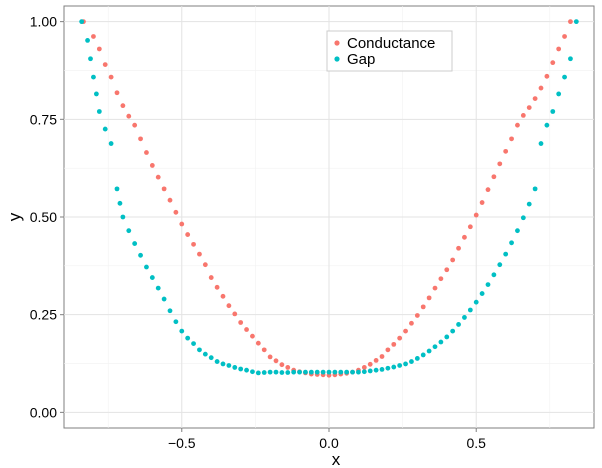 The height and width of the screenshot is (468, 602). What do you see at coordinates (43, 412) in the screenshot?
I see `y-tick-label: 0.00` at bounding box center [43, 412].